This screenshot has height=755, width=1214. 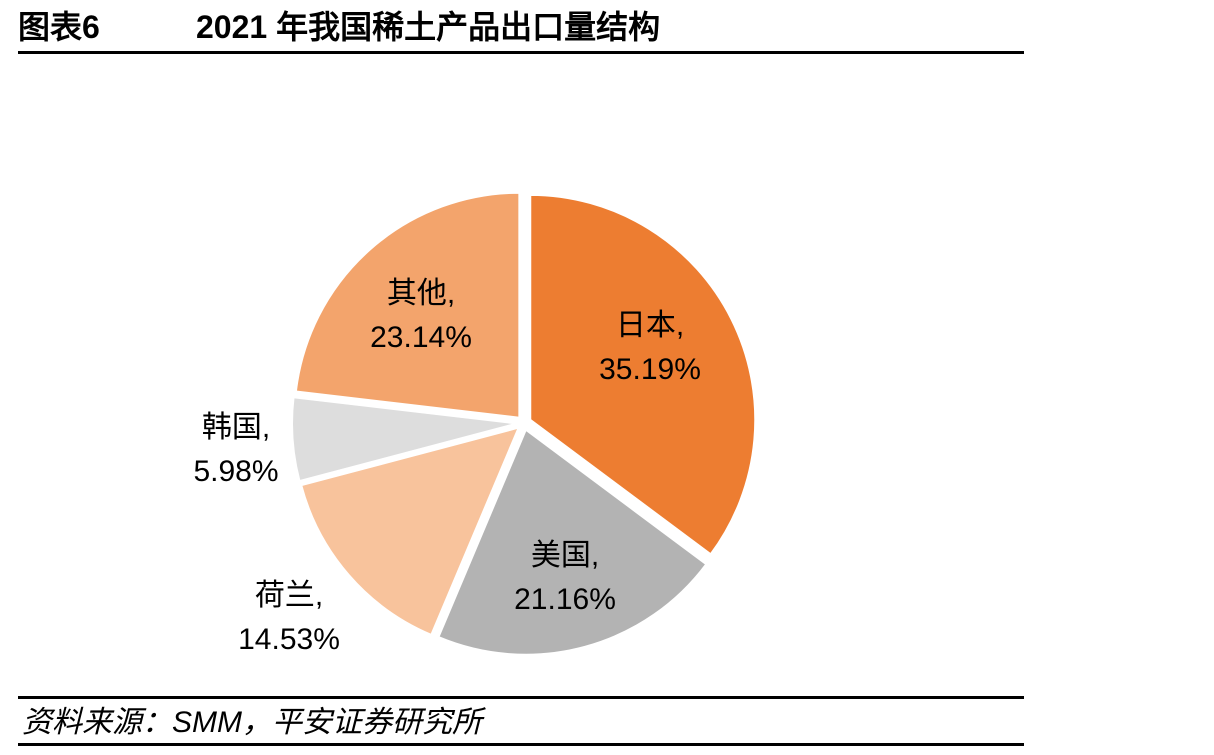 What do you see at coordinates (650, 369) in the screenshot?
I see `slice-value-label: 35.19%` at bounding box center [650, 369].